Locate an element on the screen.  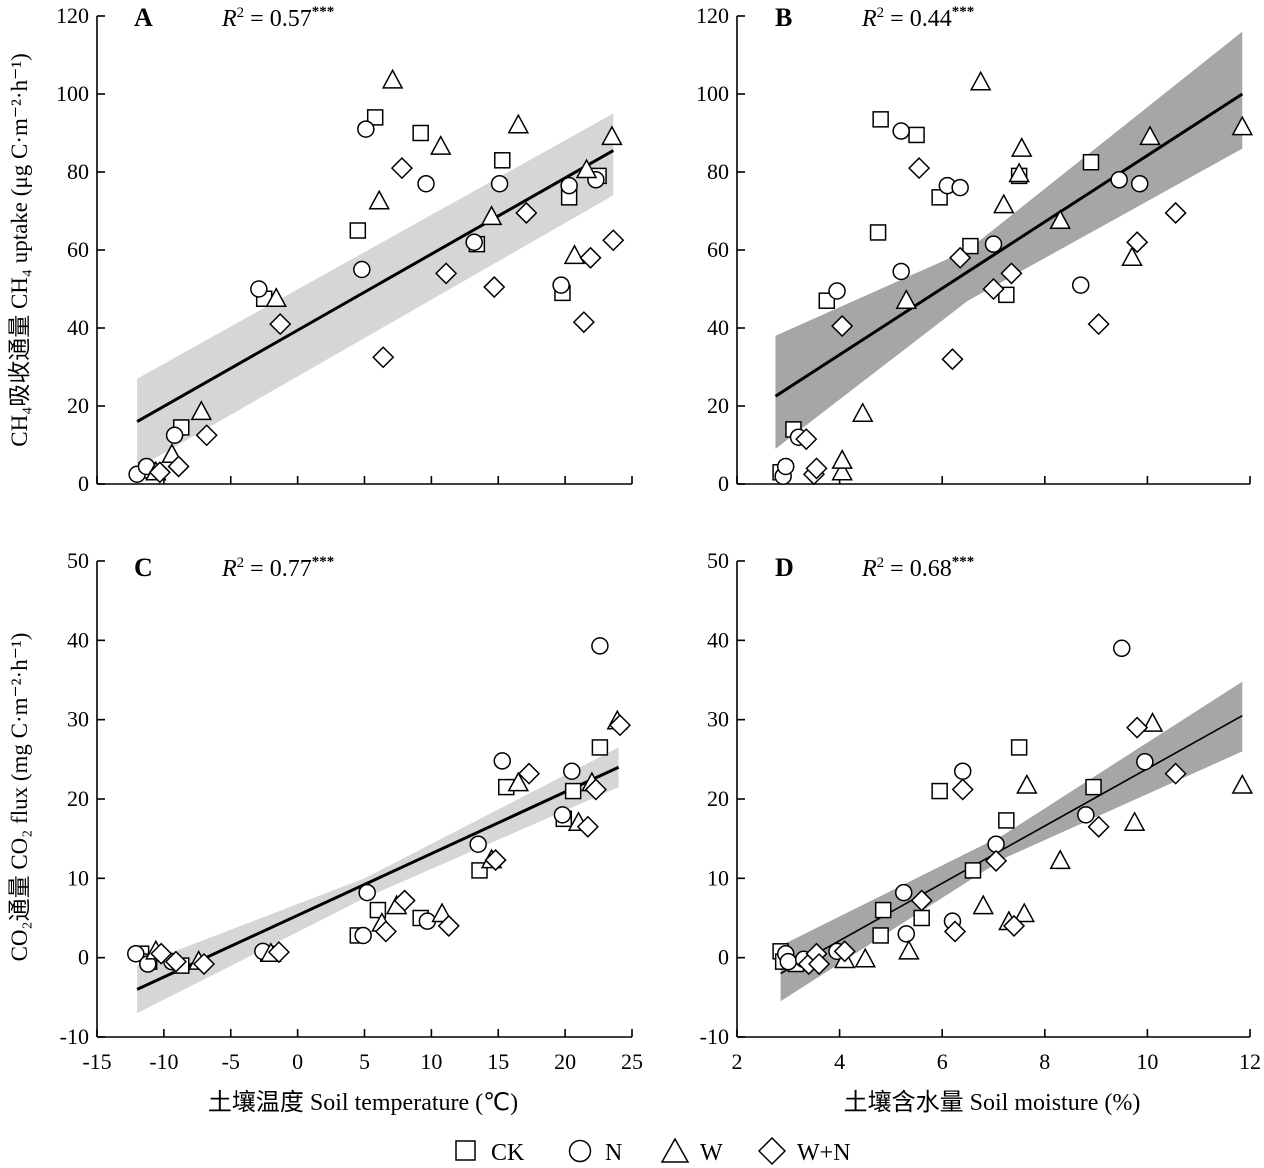
x-axis-title-temperature: 土壤温度 Soil temperature (℃) is located at coordinates (363, 1102).